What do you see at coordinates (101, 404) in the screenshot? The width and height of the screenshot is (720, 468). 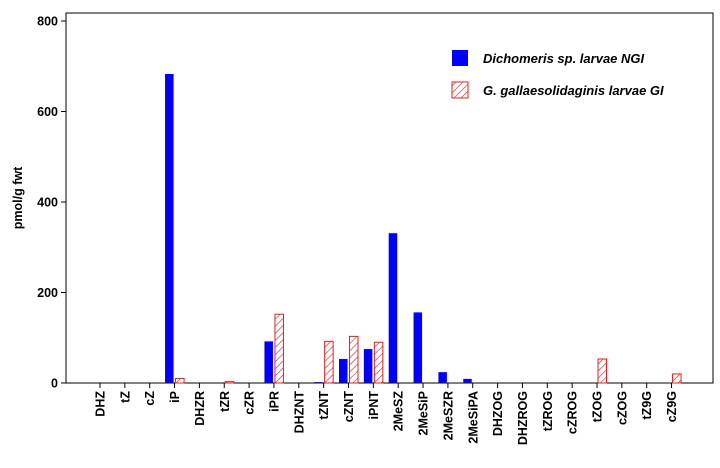 I see `x-tick-label: DHZ` at bounding box center [101, 404].